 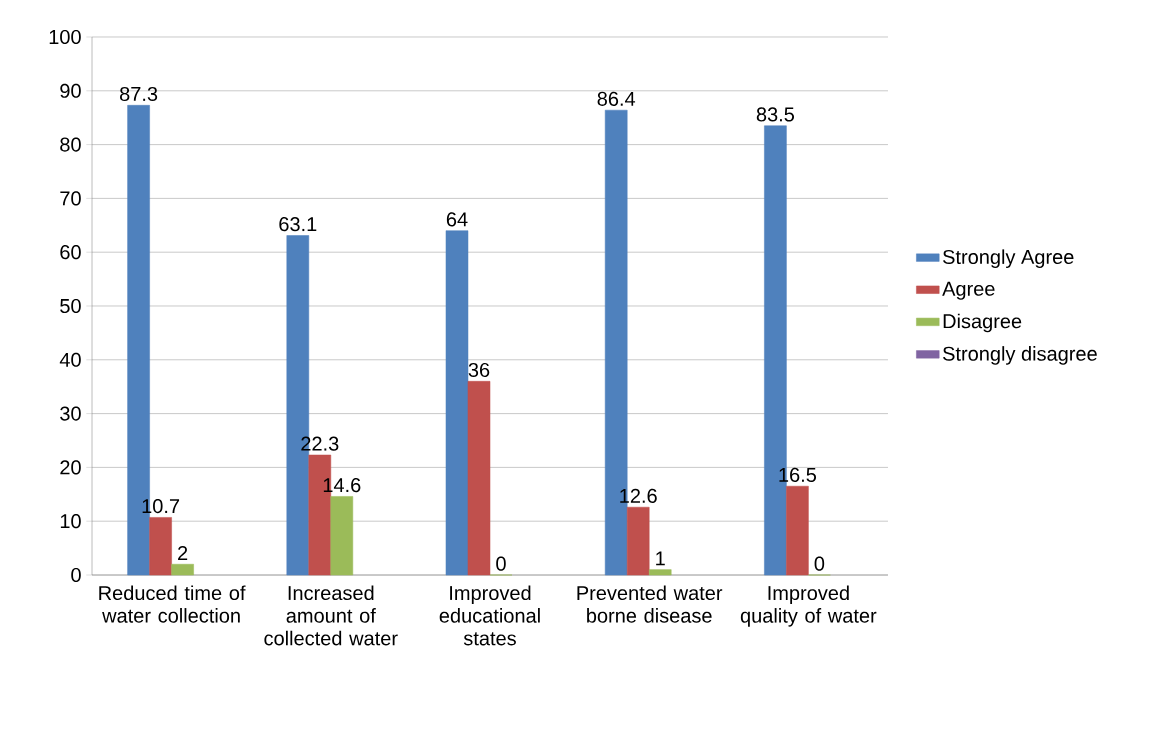 I want to click on legend-label: Strongly disagree, so click(x=1020, y=355).